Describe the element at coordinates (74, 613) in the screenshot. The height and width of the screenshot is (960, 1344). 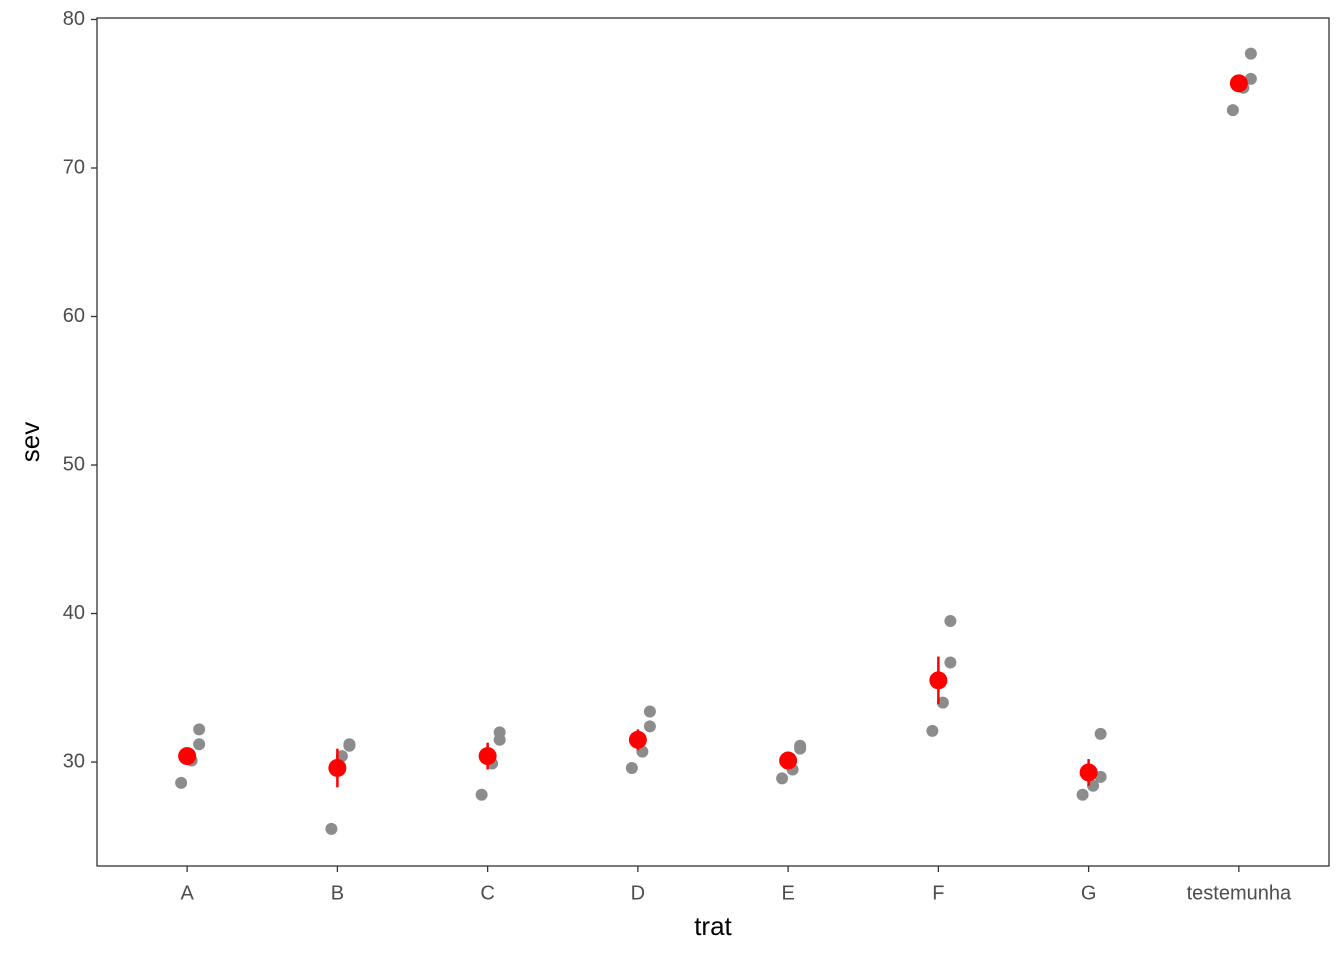
I see `y-tick-label: 40` at that location.